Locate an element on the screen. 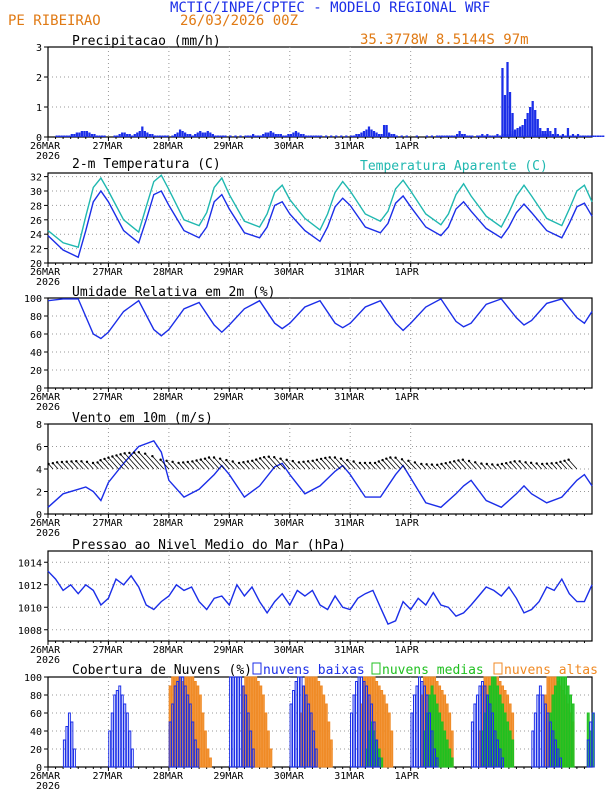 Image resolution: width=612 pixels, height=792 pixels. y-tick-label: 20 is located at coordinates (36, 371).